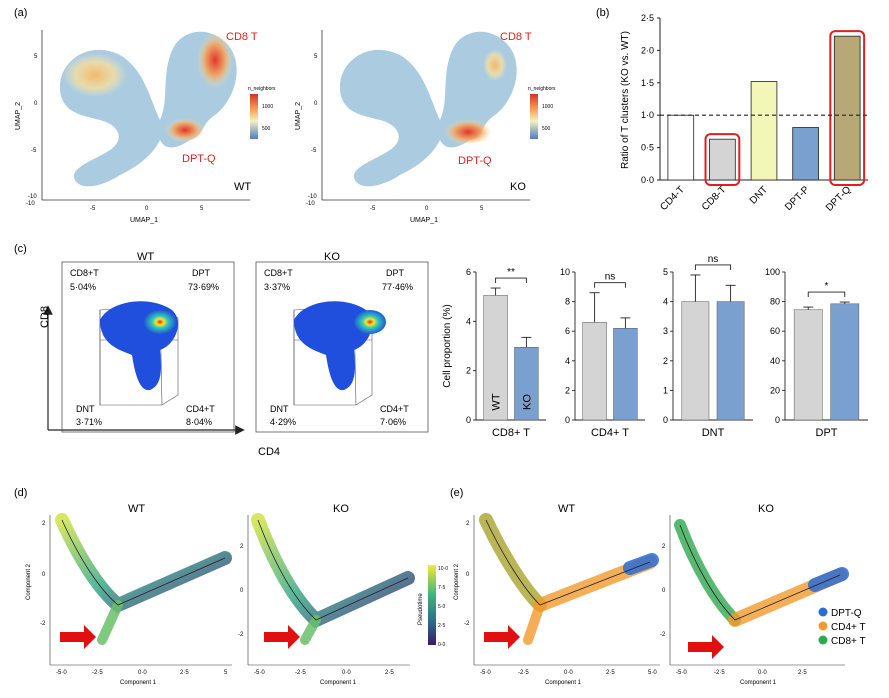  I want to click on umap-ko-dptq-label: DPT-Q, so click(475, 161).